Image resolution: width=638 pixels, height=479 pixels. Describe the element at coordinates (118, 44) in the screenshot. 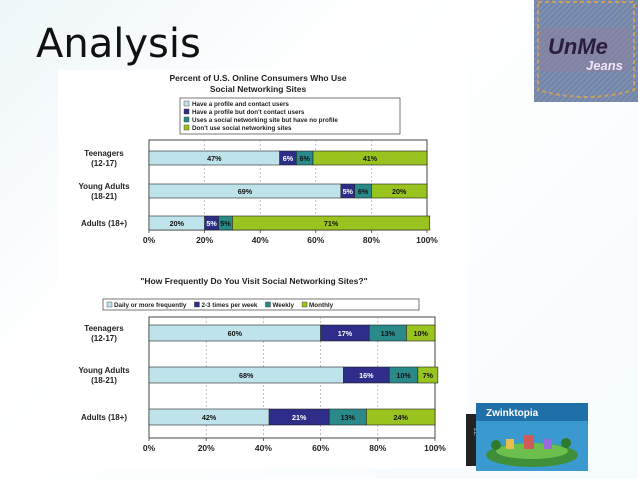

I see `slide-title: Analysis` at that location.